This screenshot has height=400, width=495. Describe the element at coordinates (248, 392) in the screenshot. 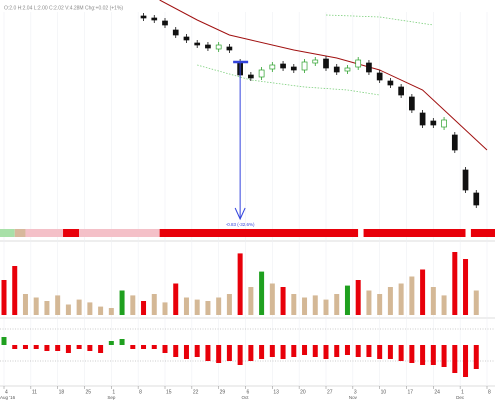

I see `x-tick-label: 6` at that location.